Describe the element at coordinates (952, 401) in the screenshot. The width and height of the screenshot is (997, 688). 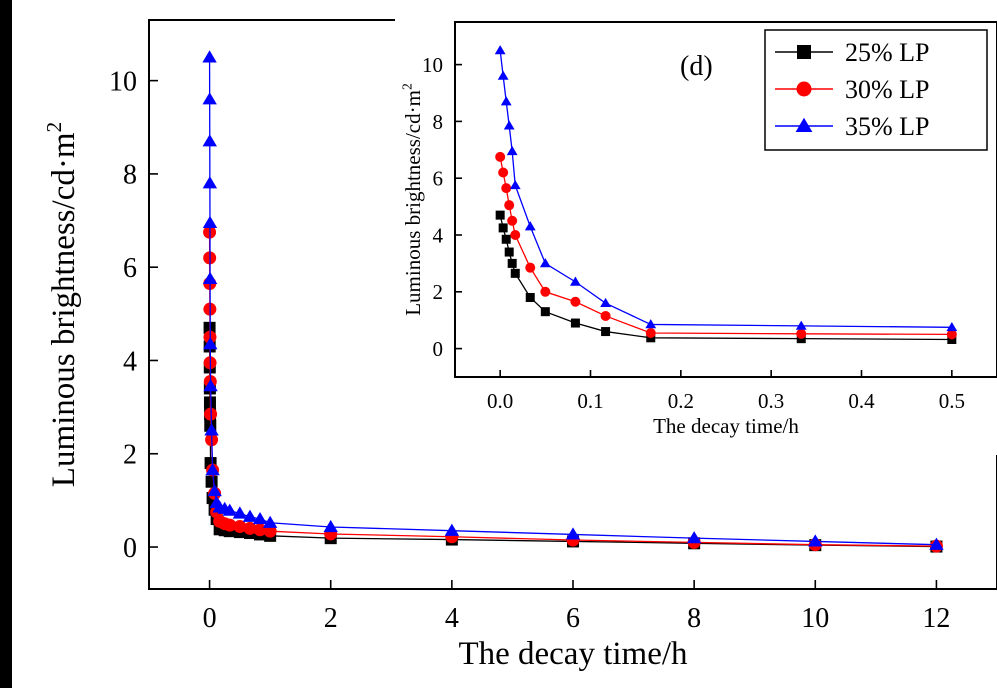
I see `inset-x-tick-label: 0.5` at that location.